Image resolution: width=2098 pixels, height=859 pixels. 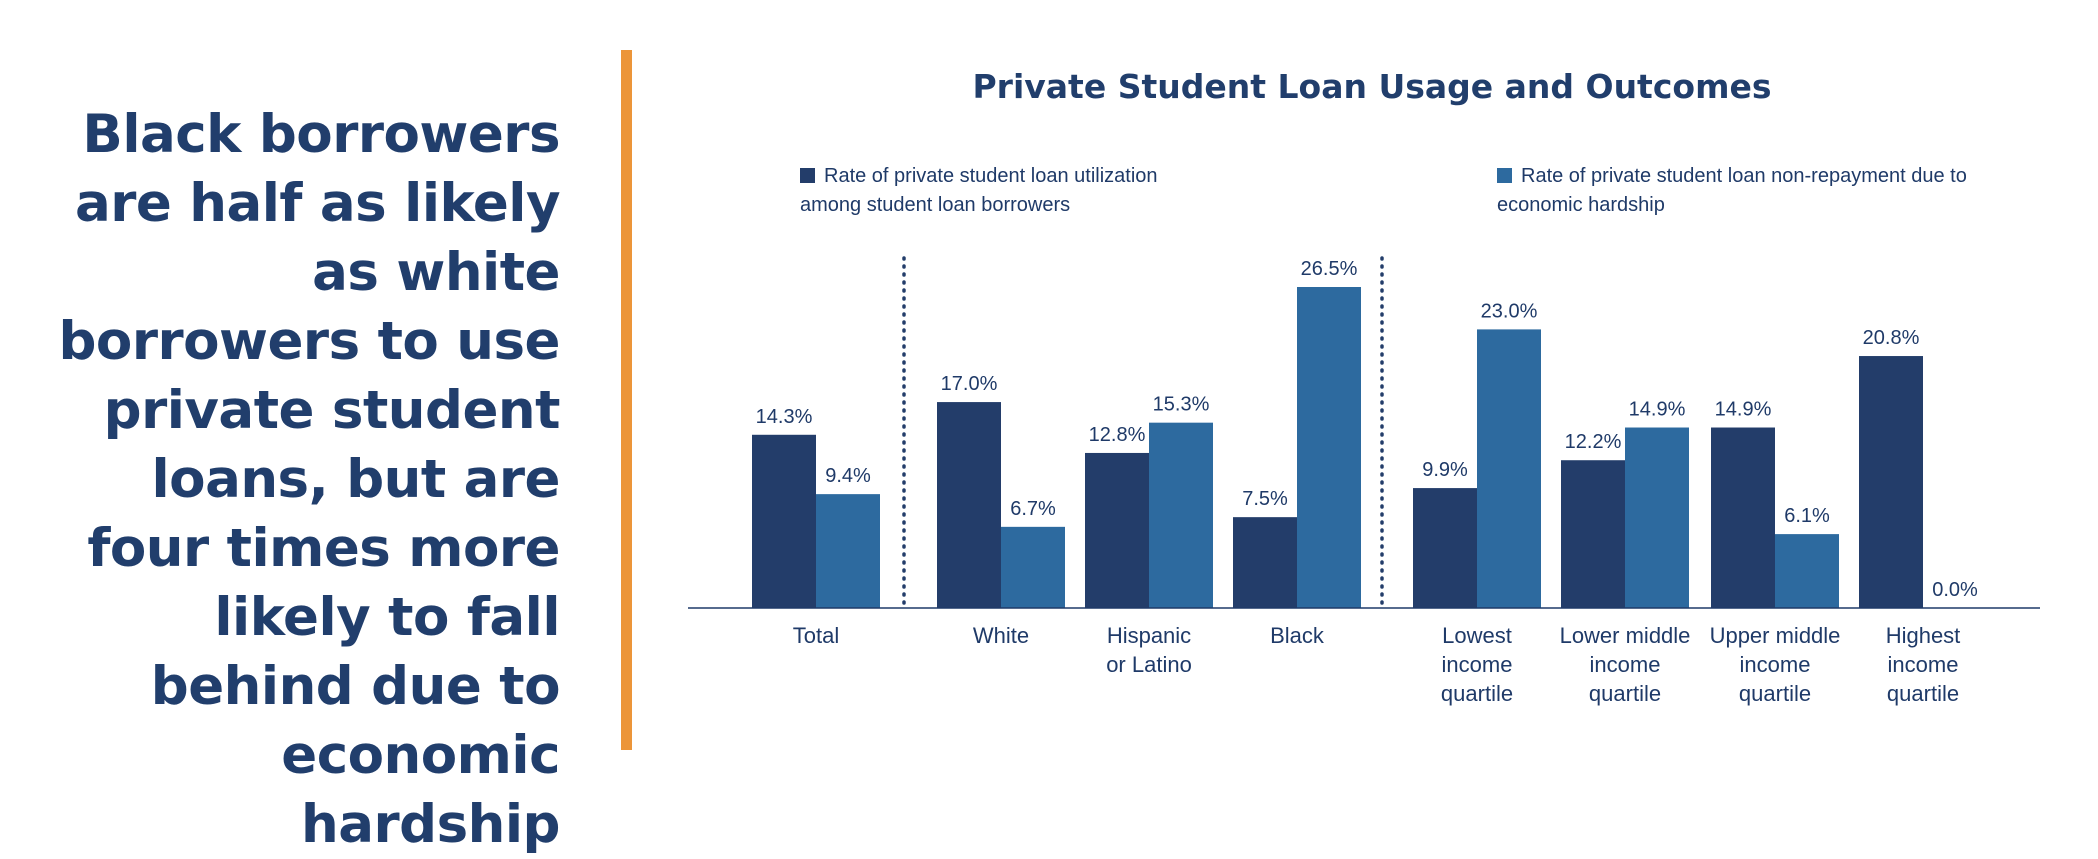 What do you see at coordinates (1477, 635) in the screenshot?
I see `x-tick-label: Lowest` at bounding box center [1477, 635].